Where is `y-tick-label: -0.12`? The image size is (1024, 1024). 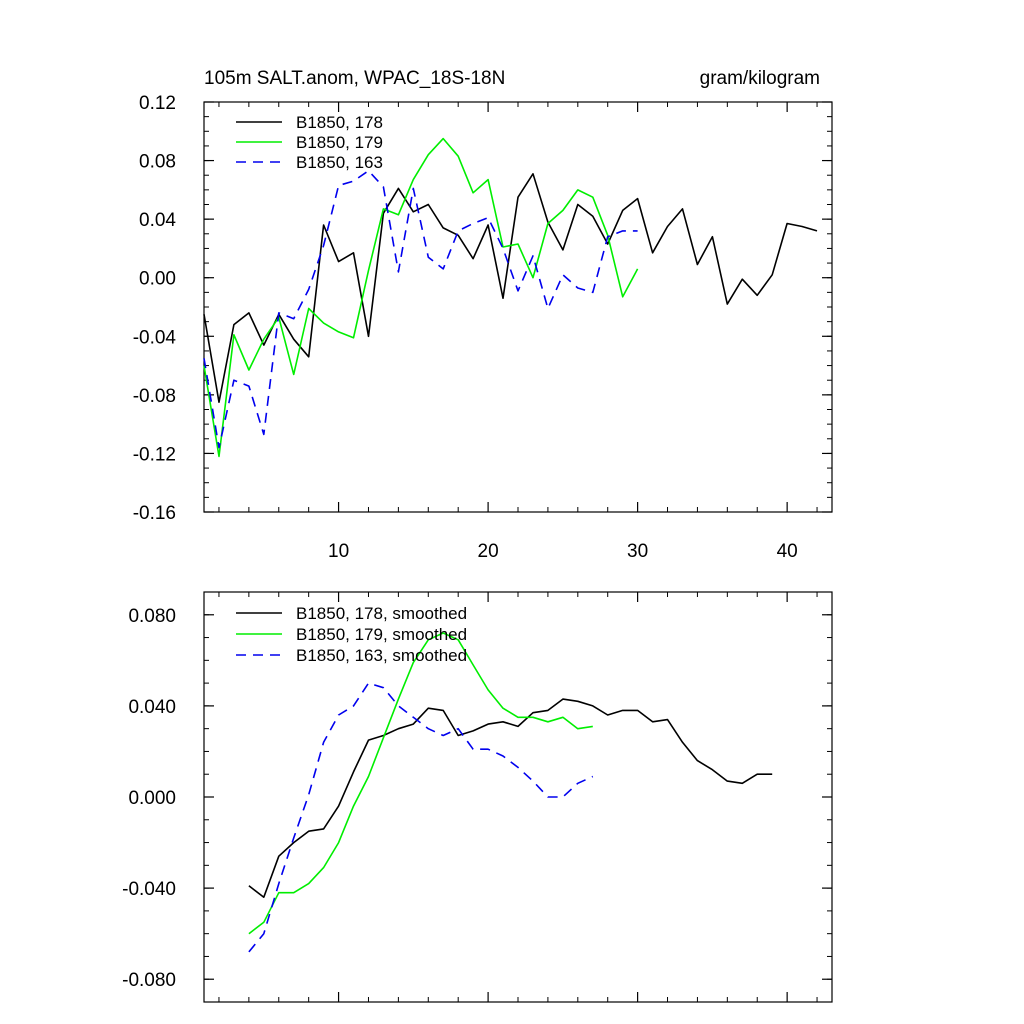 y-tick-label: -0.12 is located at coordinates (154, 454).